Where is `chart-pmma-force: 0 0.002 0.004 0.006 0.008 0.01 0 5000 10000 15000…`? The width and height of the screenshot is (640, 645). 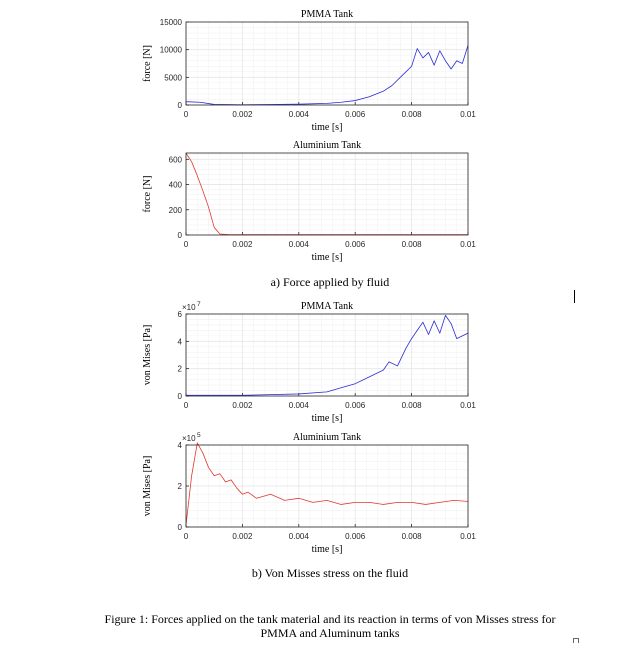 chart-pmma-force: 0 0.002 0.004 0.006 0.008 0.01 0 5000 10000 15000… is located at coordinates (309, 71).